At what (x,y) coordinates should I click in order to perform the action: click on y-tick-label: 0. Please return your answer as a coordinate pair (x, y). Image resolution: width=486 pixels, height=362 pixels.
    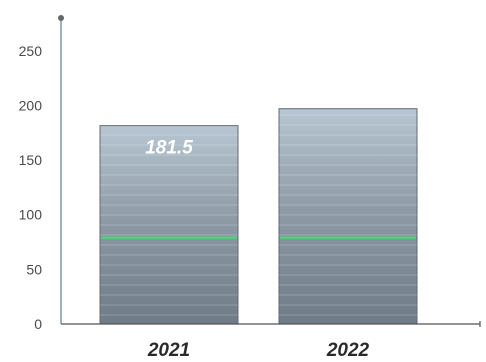
    Looking at the image, I should click on (38, 324).